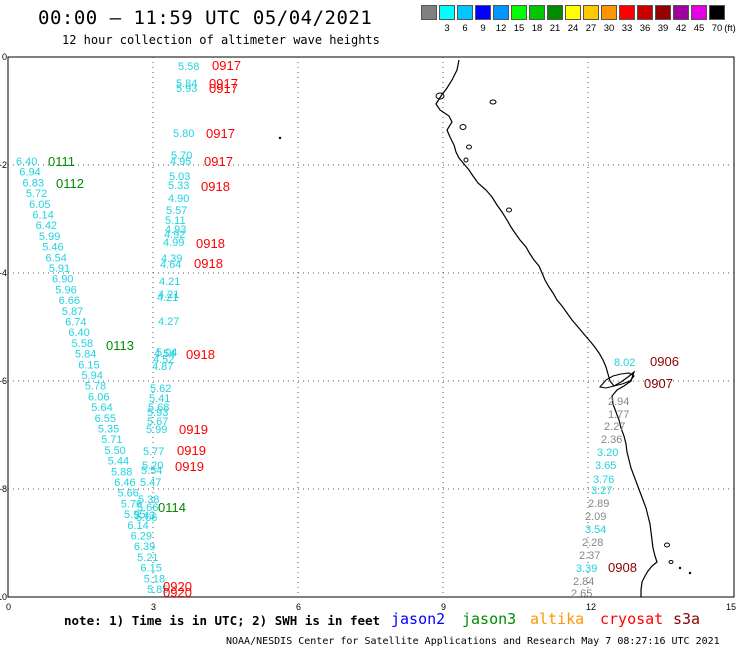 This screenshot has width=740, height=650. Describe the element at coordinates (624, 363) in the screenshot. I see `wave-value: 8.02` at that location.